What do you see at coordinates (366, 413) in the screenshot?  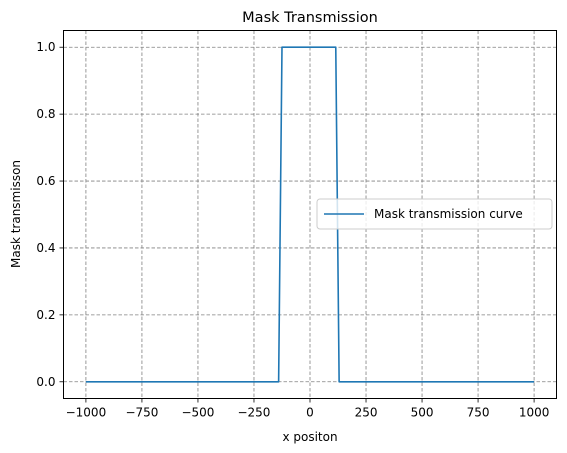 I see `x-tick-label: 250` at bounding box center [366, 413].